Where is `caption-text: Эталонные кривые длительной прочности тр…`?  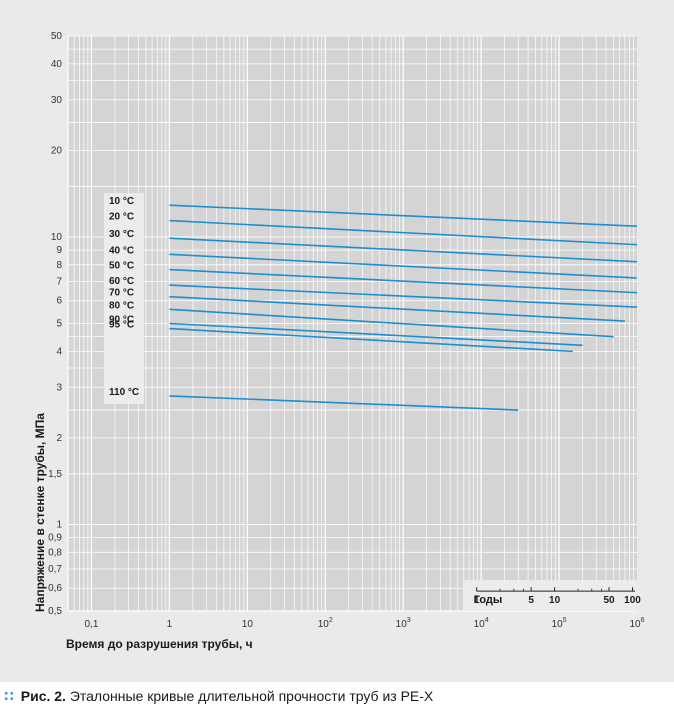
caption-text: Эталонные кривые длительной прочности тр… is located at coordinates (251, 696).